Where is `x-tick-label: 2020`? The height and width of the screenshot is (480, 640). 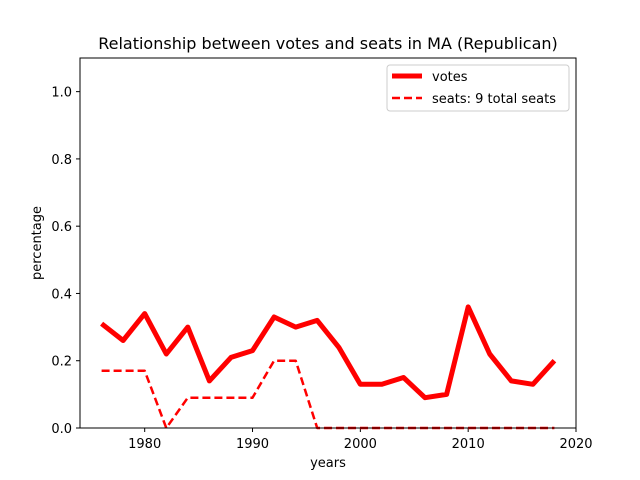 x-tick-label: 2020 is located at coordinates (575, 444).